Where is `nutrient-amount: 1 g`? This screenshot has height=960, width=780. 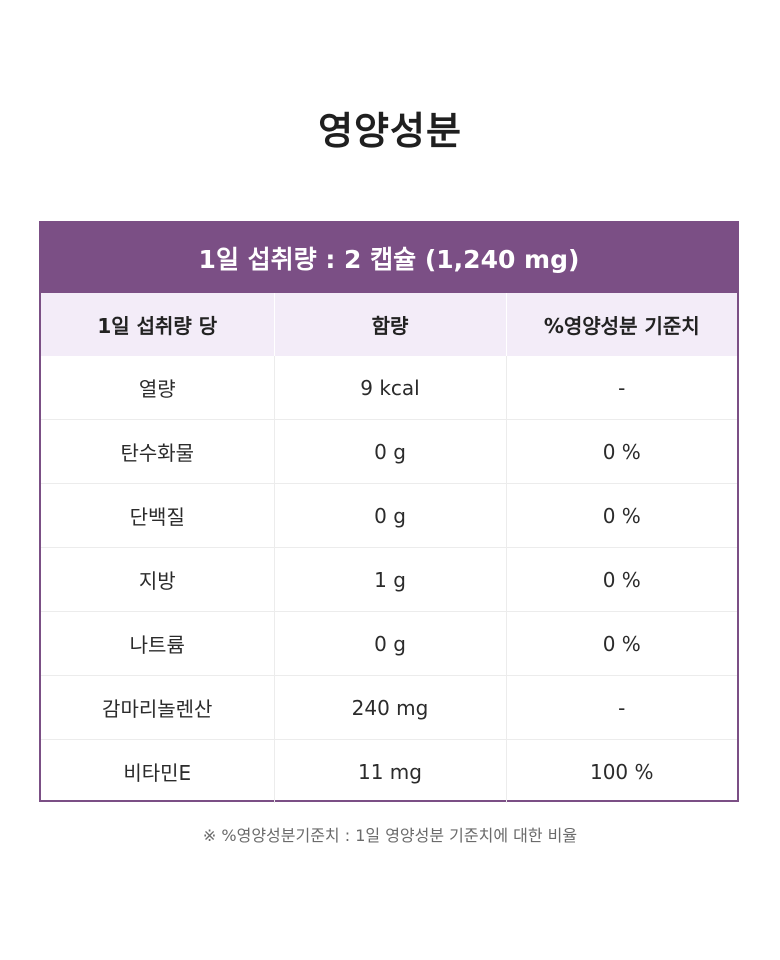
nutrient-amount: 1 g is located at coordinates (390, 579).